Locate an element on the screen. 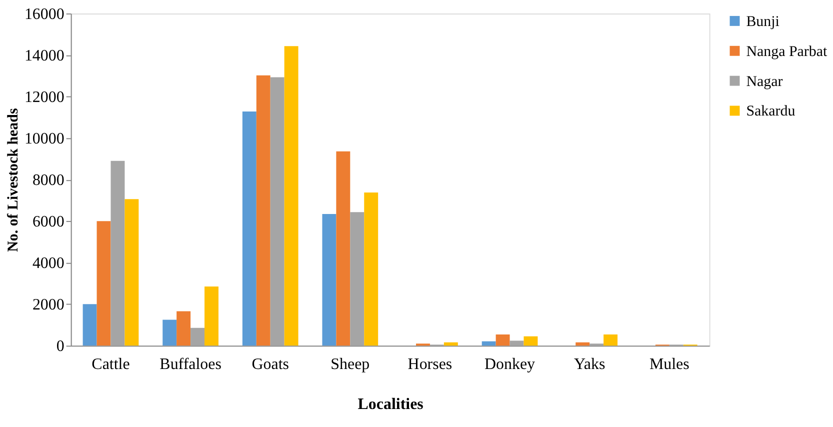 The height and width of the screenshot is (427, 833). legend-label: Sakardu is located at coordinates (771, 112).